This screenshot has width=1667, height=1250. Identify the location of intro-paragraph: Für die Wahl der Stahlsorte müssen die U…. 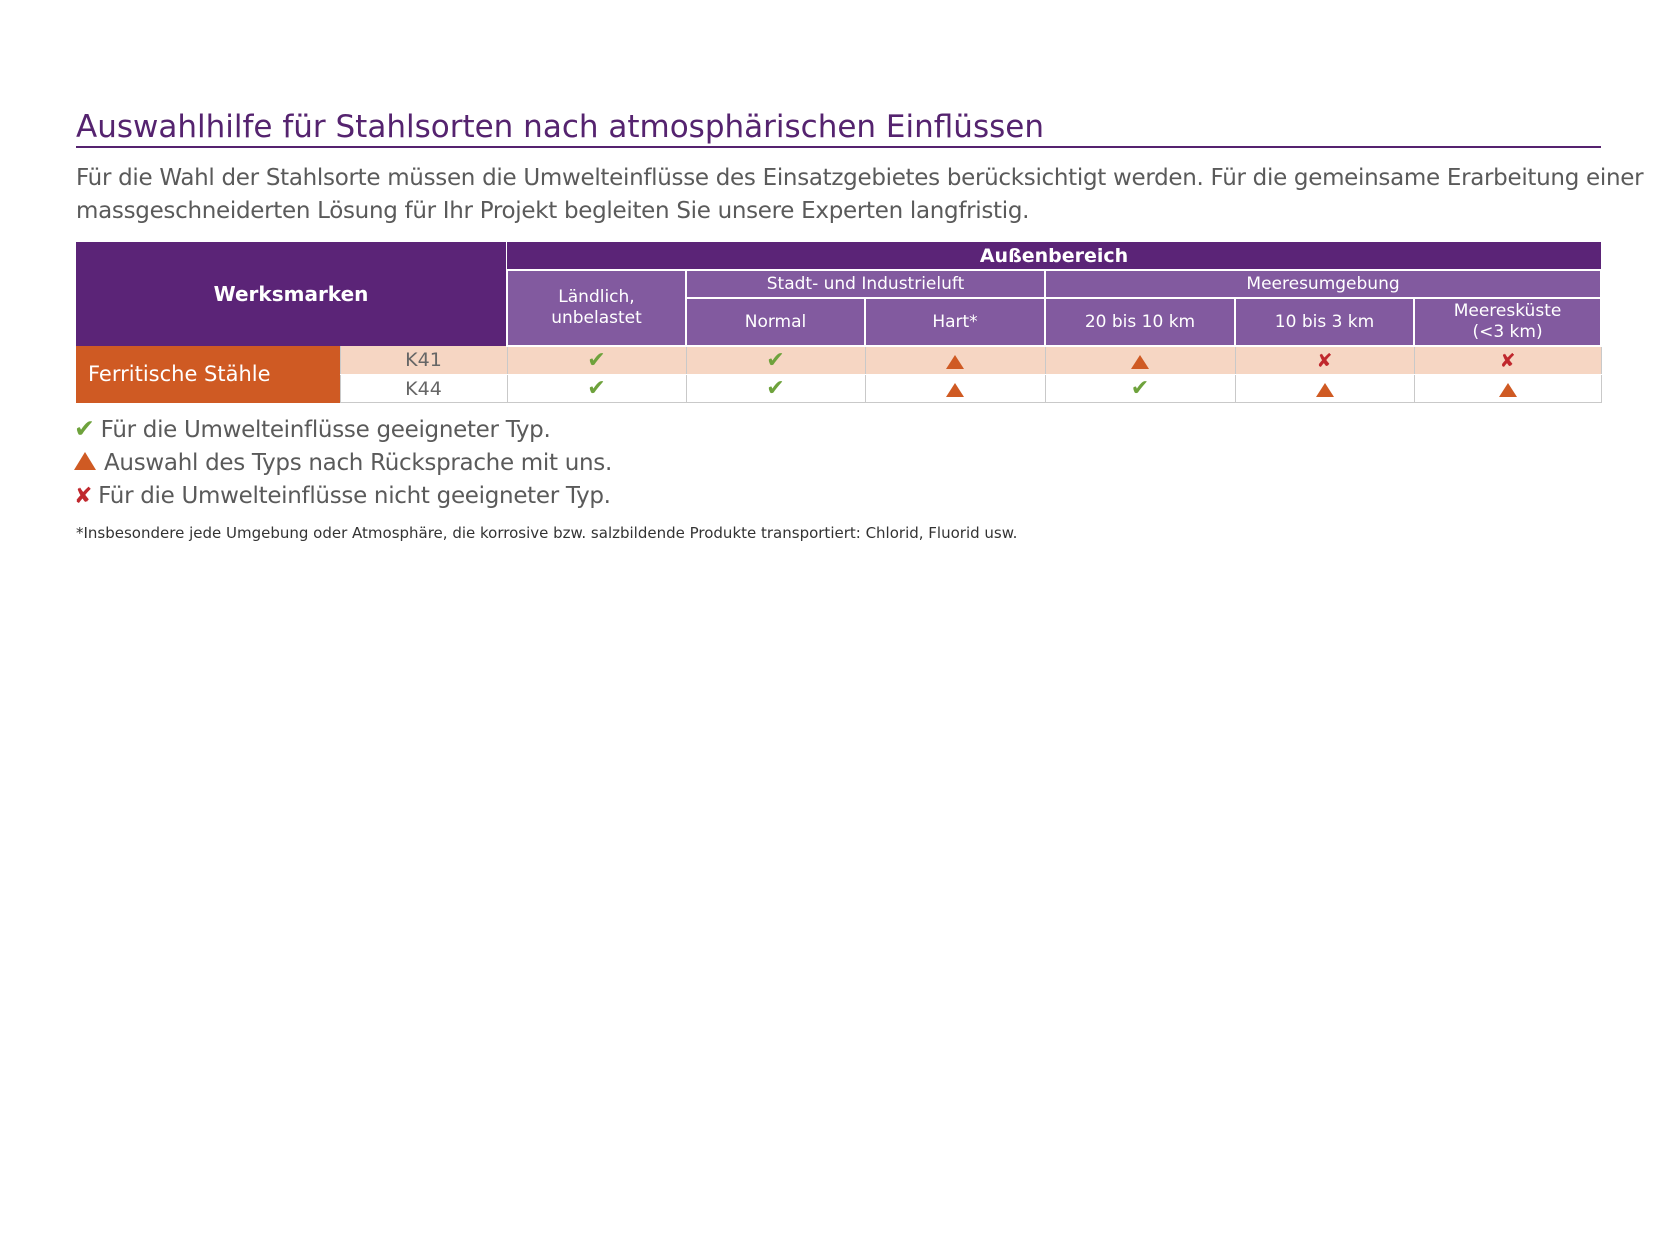
(860, 195).